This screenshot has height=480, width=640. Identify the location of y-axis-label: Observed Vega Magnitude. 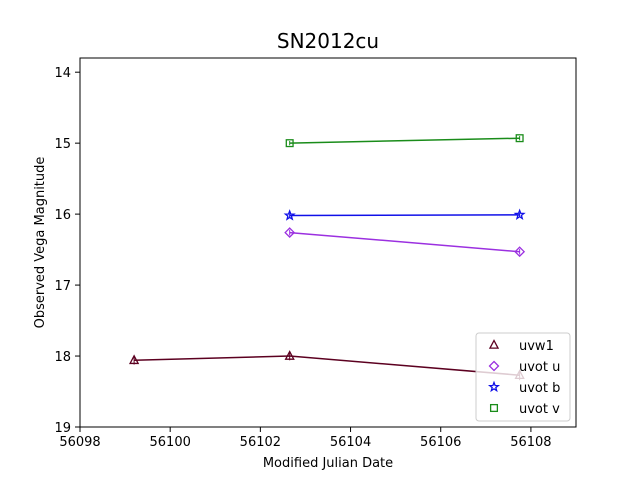
(40, 243).